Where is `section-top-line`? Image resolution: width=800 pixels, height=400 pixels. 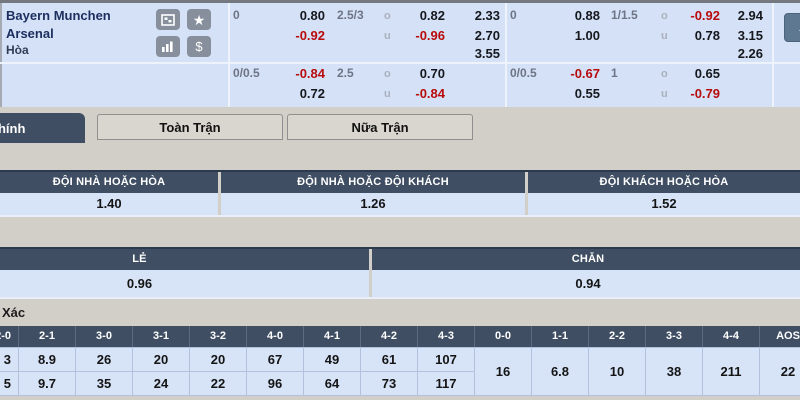
section-top-line is located at coordinates (400, 171).